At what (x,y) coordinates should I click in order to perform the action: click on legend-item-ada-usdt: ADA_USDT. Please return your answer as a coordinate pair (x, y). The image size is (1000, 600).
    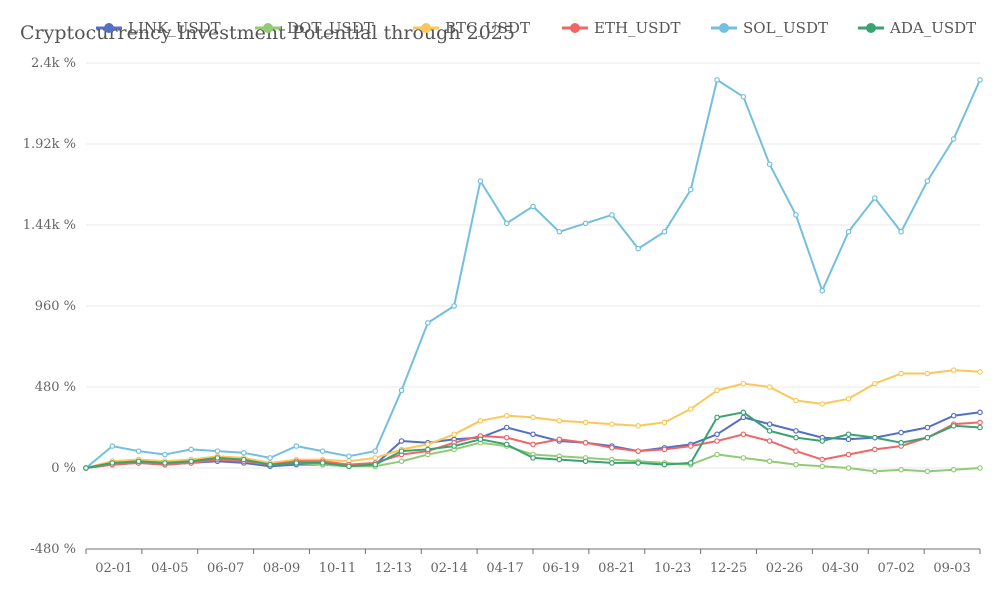
    Looking at the image, I should click on (917, 28).